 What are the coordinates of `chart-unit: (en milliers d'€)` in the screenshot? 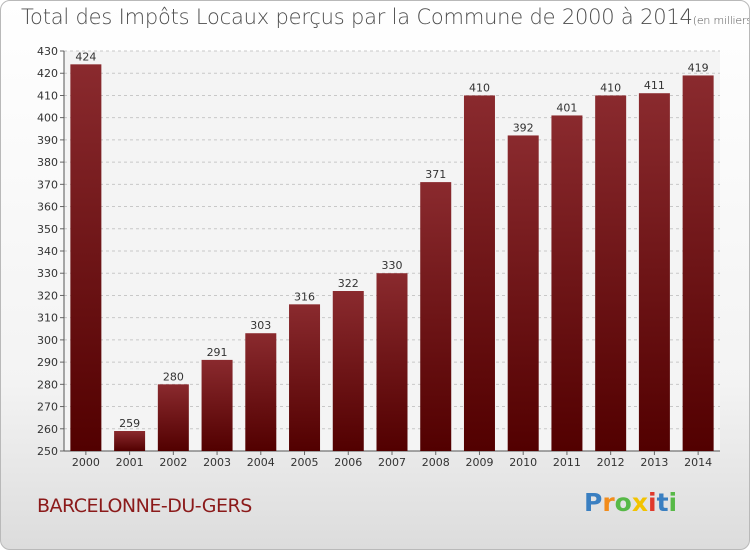 It's located at (721, 20).